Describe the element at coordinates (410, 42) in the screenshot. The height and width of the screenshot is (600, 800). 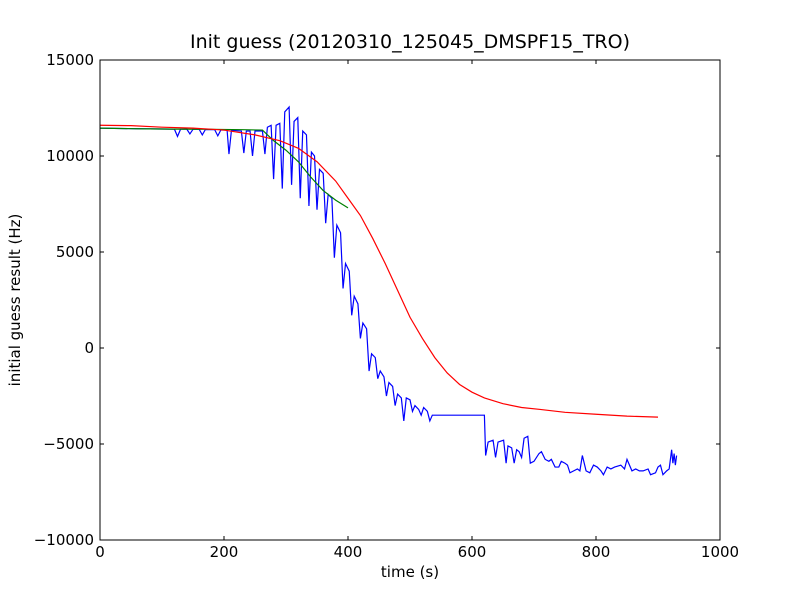
I see `chart-title: Init guess (20120310_125045_DMSPF15_TRO)` at that location.